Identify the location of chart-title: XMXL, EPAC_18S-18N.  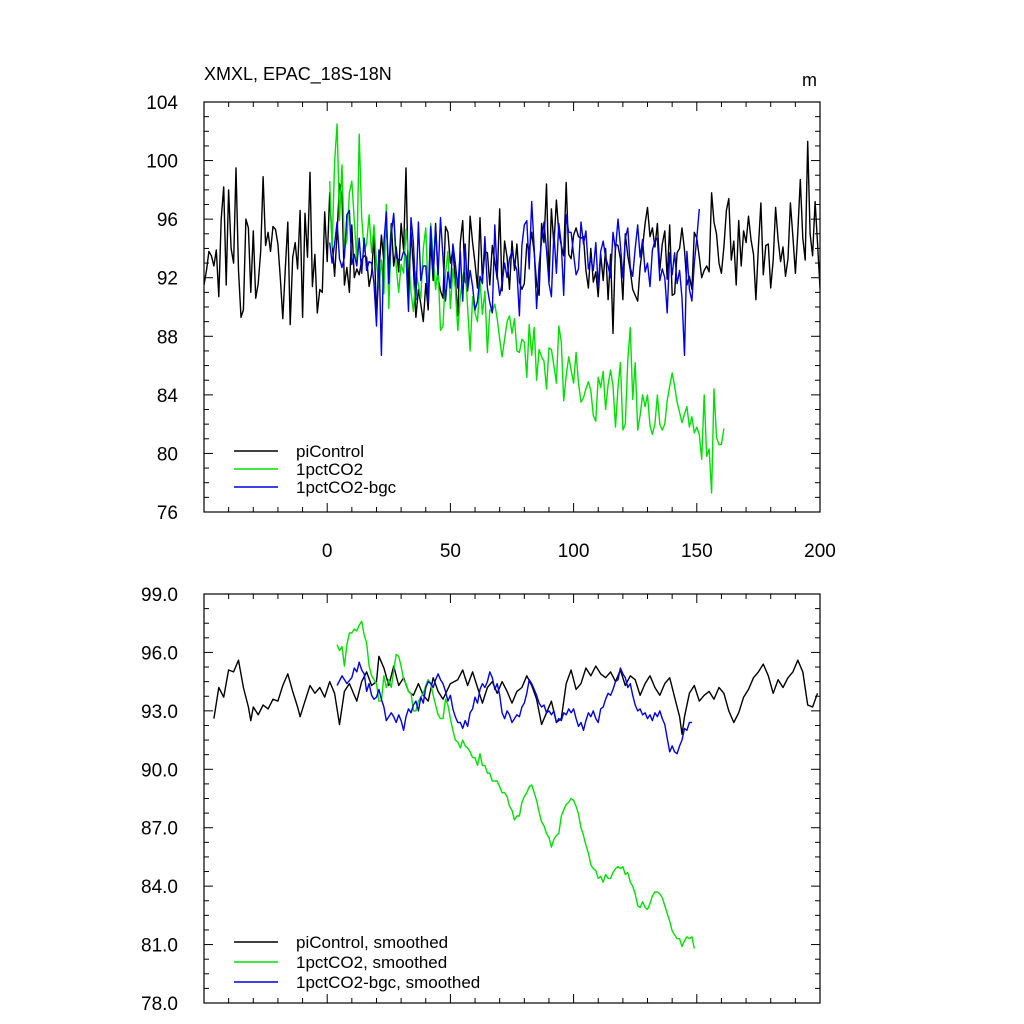
(298, 74).